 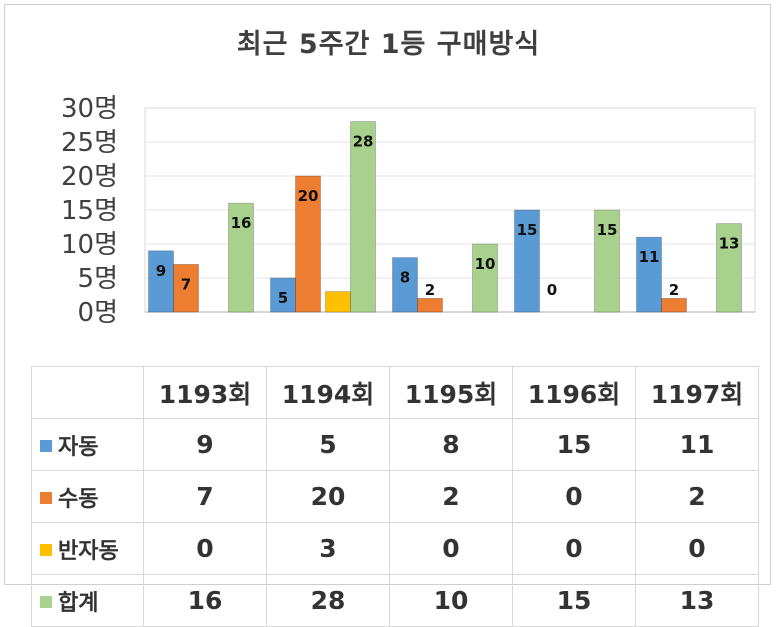 What do you see at coordinates (46, 601) in the screenshot?
I see `legend-swatch-total` at bounding box center [46, 601].